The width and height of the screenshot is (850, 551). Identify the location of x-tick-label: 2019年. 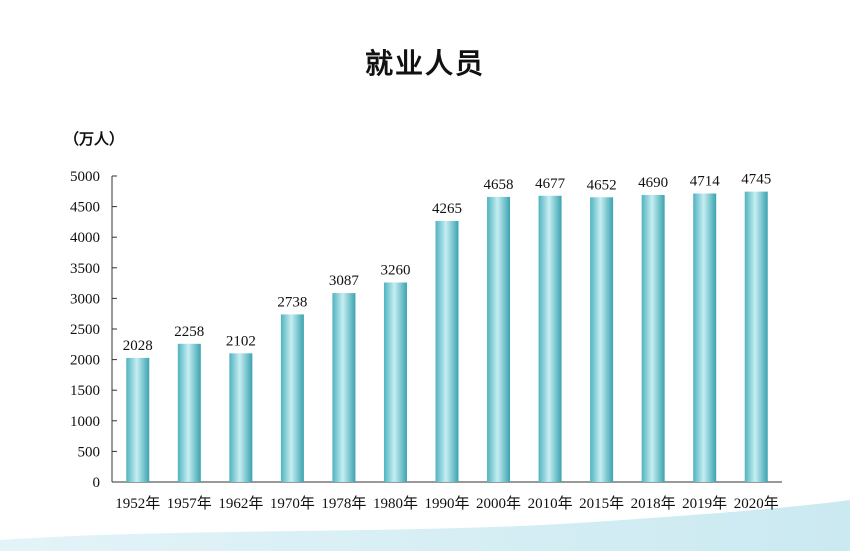
(704, 503).